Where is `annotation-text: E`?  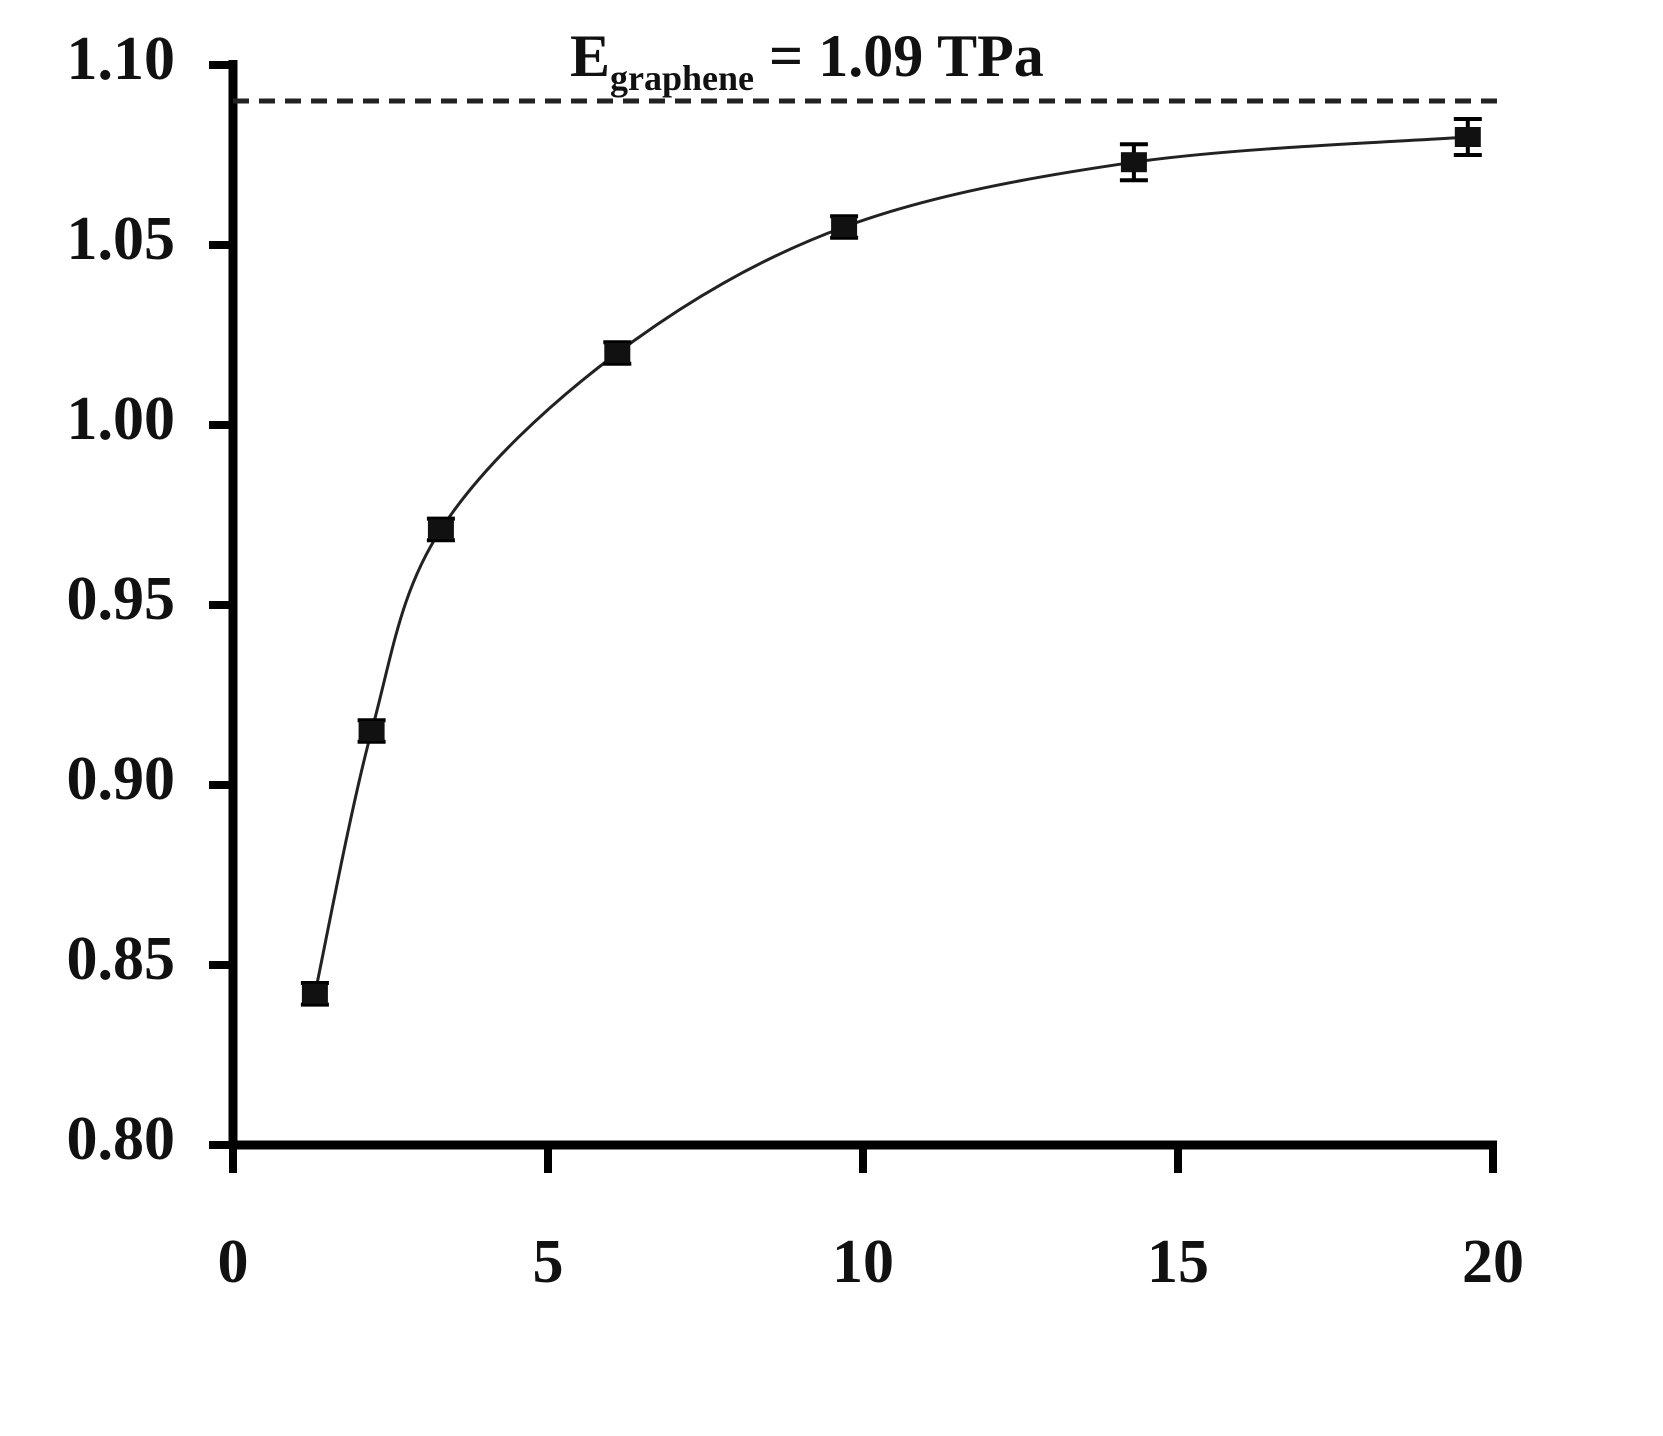 annotation-text: E is located at coordinates (590, 56).